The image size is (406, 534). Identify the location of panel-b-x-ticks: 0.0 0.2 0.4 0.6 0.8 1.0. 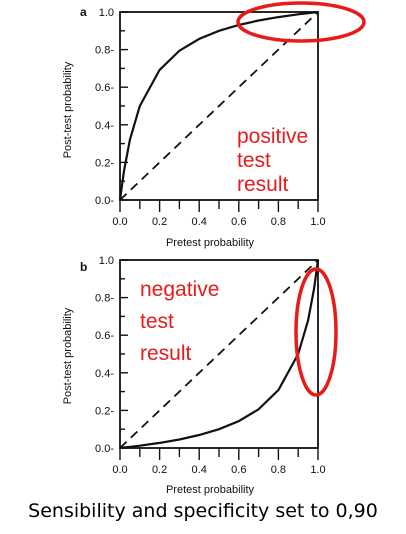
(219, 462).